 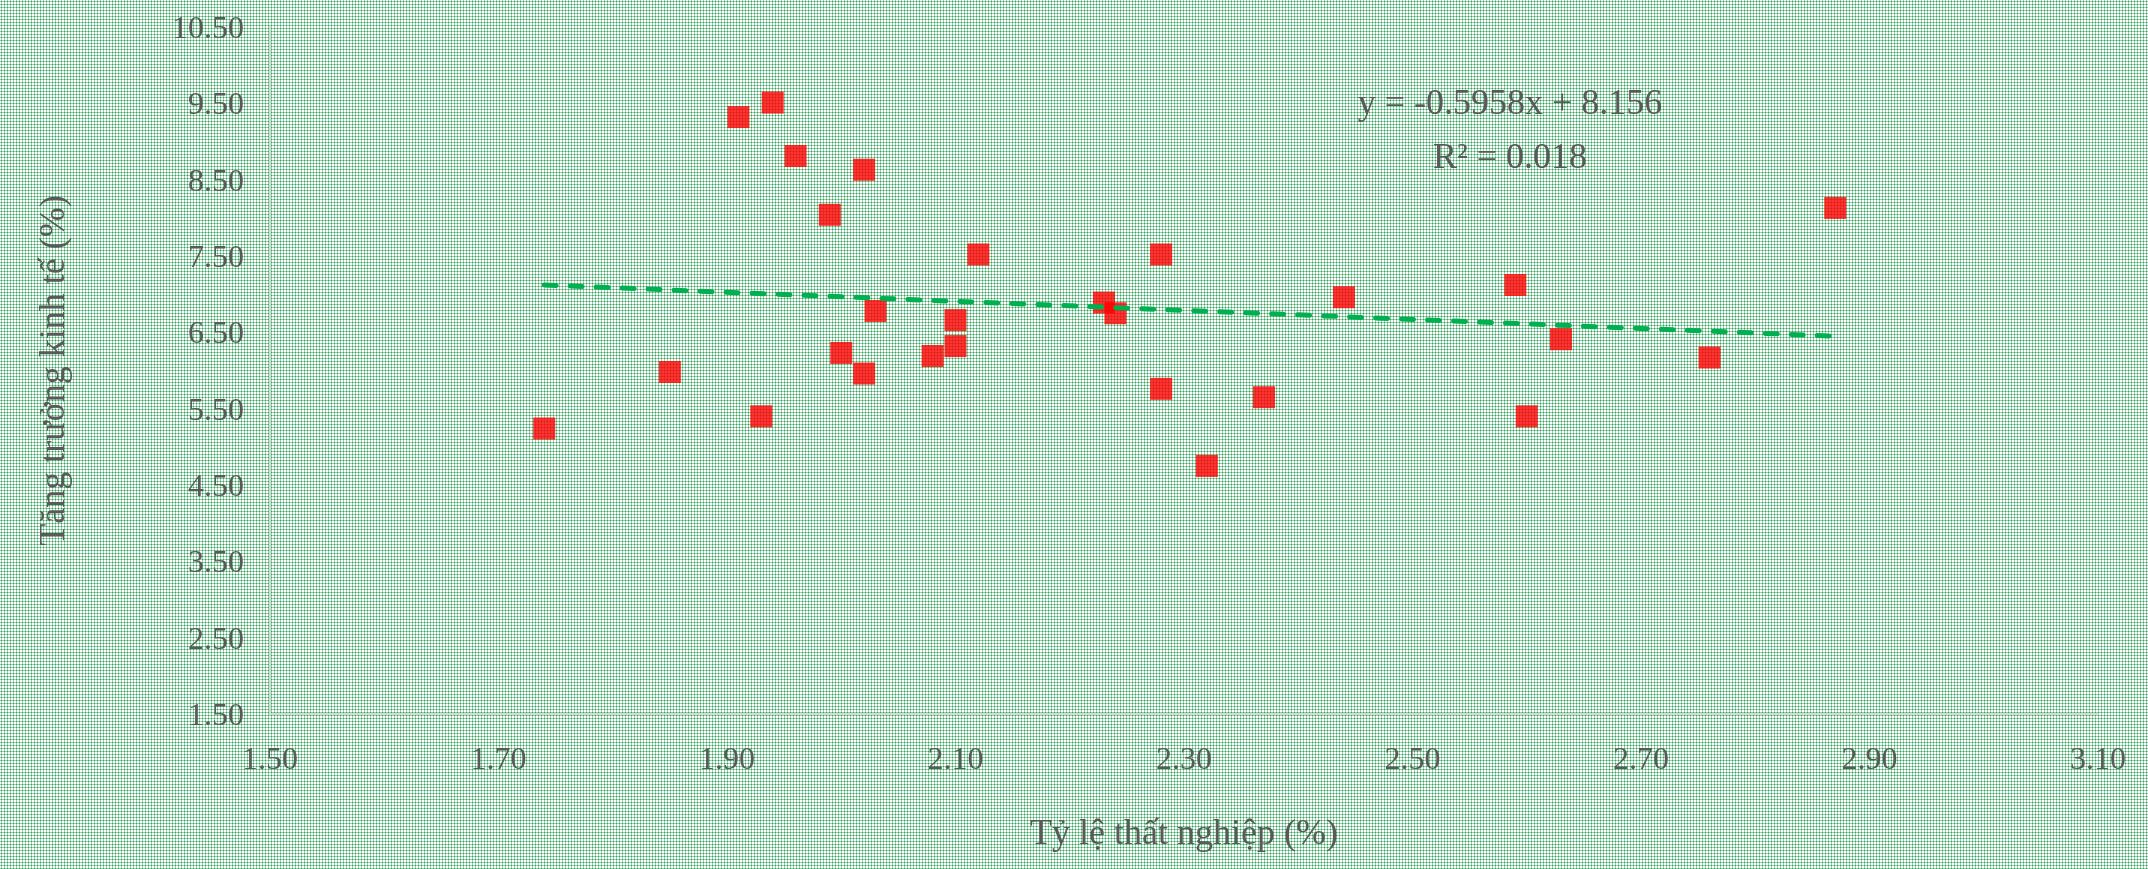 What do you see at coordinates (1510, 102) in the screenshot?
I see `annotation: y = -0.5958x + 8.156` at bounding box center [1510, 102].